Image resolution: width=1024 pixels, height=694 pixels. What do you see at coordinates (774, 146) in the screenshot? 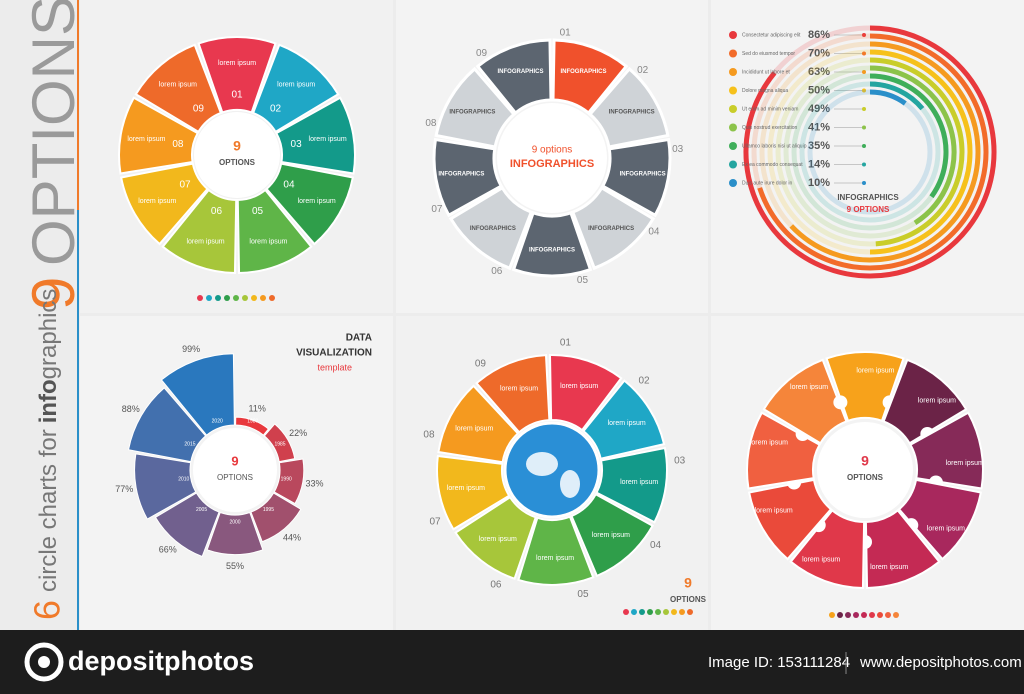
I see `item-text: Ullamco laboris nisi ut aliquip` at bounding box center [774, 146].